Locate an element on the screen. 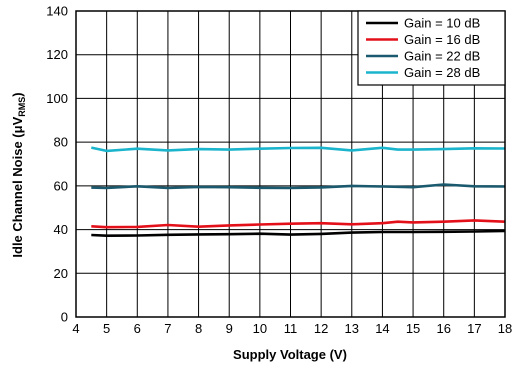 The image size is (516, 368). y-tick-label: 60 is located at coordinates (61, 185).